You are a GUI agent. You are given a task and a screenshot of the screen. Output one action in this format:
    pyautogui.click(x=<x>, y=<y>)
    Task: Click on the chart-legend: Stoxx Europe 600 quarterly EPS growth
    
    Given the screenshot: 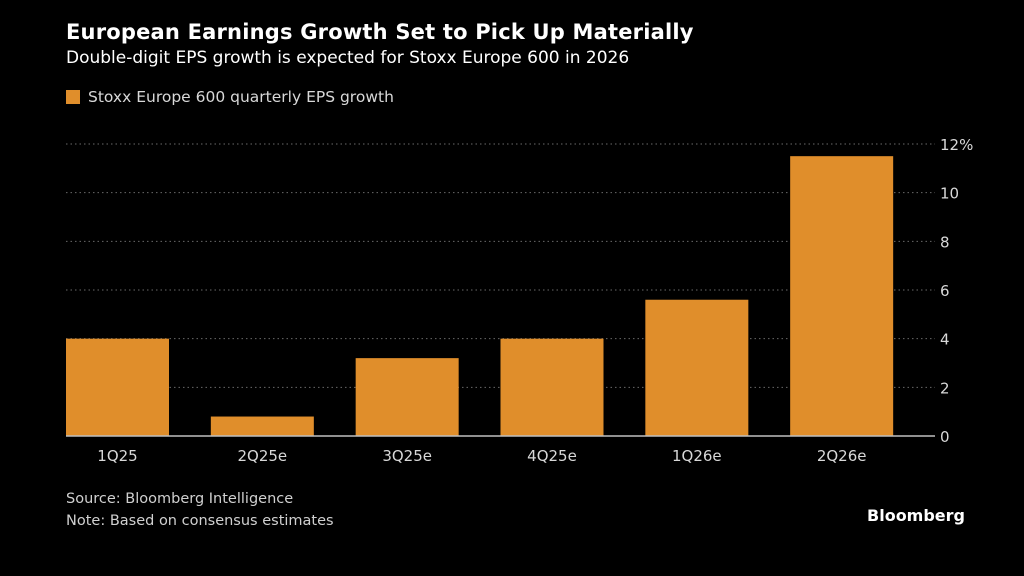 What is the action you would take?
    pyautogui.click(x=230, y=97)
    